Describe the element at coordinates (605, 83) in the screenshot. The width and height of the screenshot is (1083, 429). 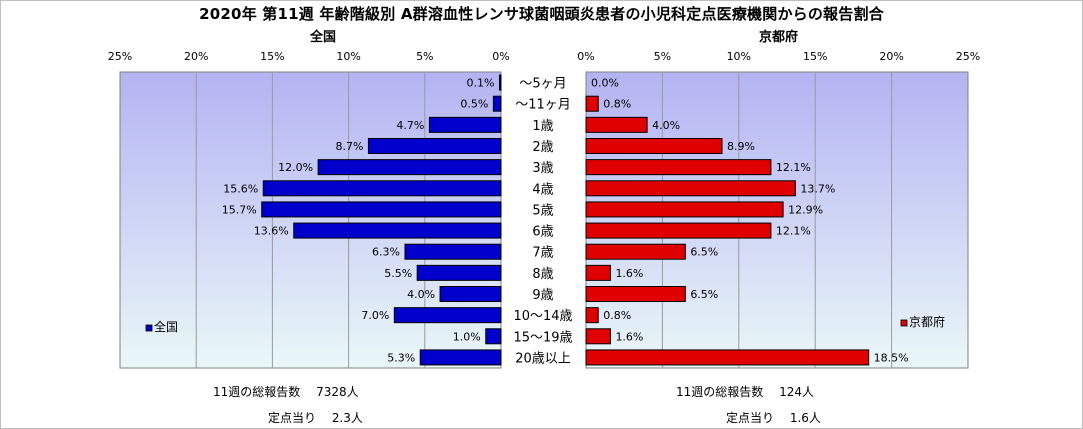
I see `right-data-label: 0.0%` at that location.